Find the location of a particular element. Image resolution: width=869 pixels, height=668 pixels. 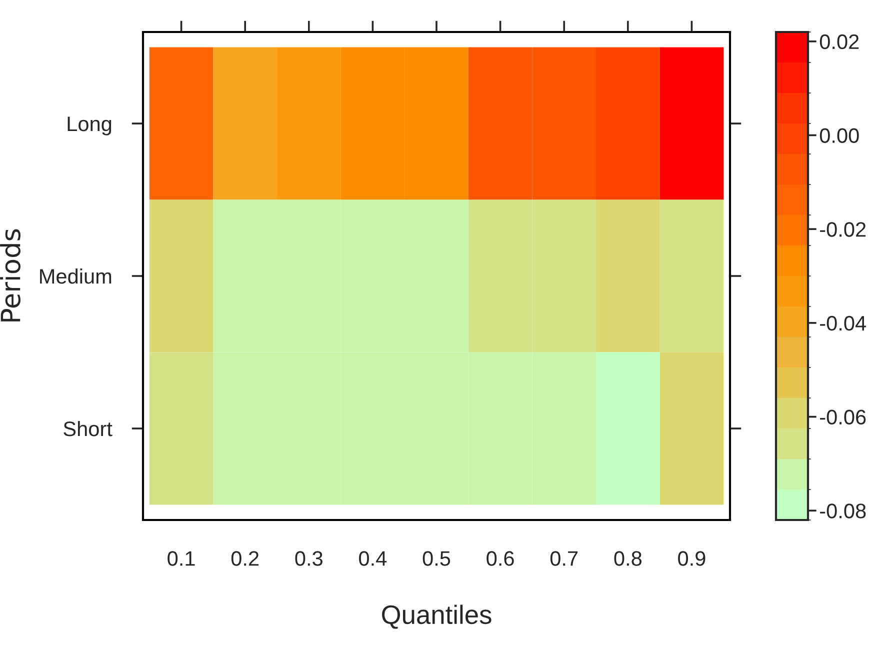

x-tick-label: 0.9 is located at coordinates (692, 558).